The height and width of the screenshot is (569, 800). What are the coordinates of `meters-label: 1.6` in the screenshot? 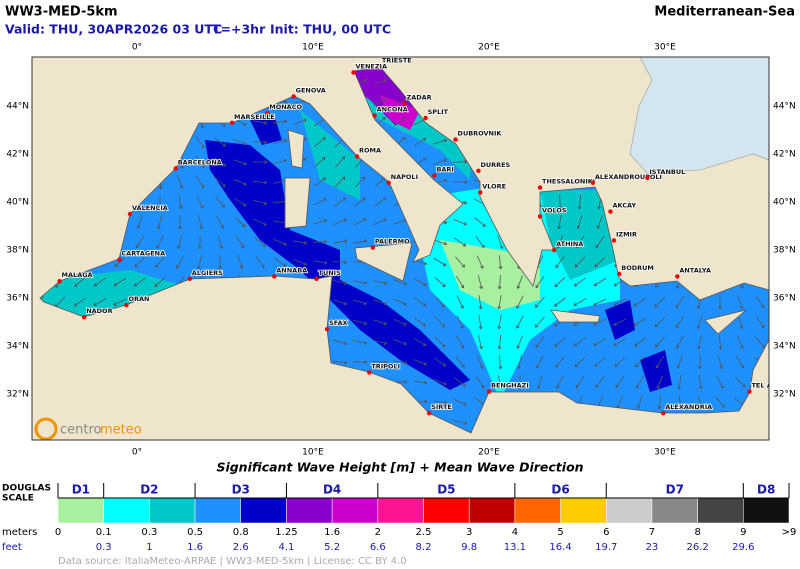 It's located at (332, 532).